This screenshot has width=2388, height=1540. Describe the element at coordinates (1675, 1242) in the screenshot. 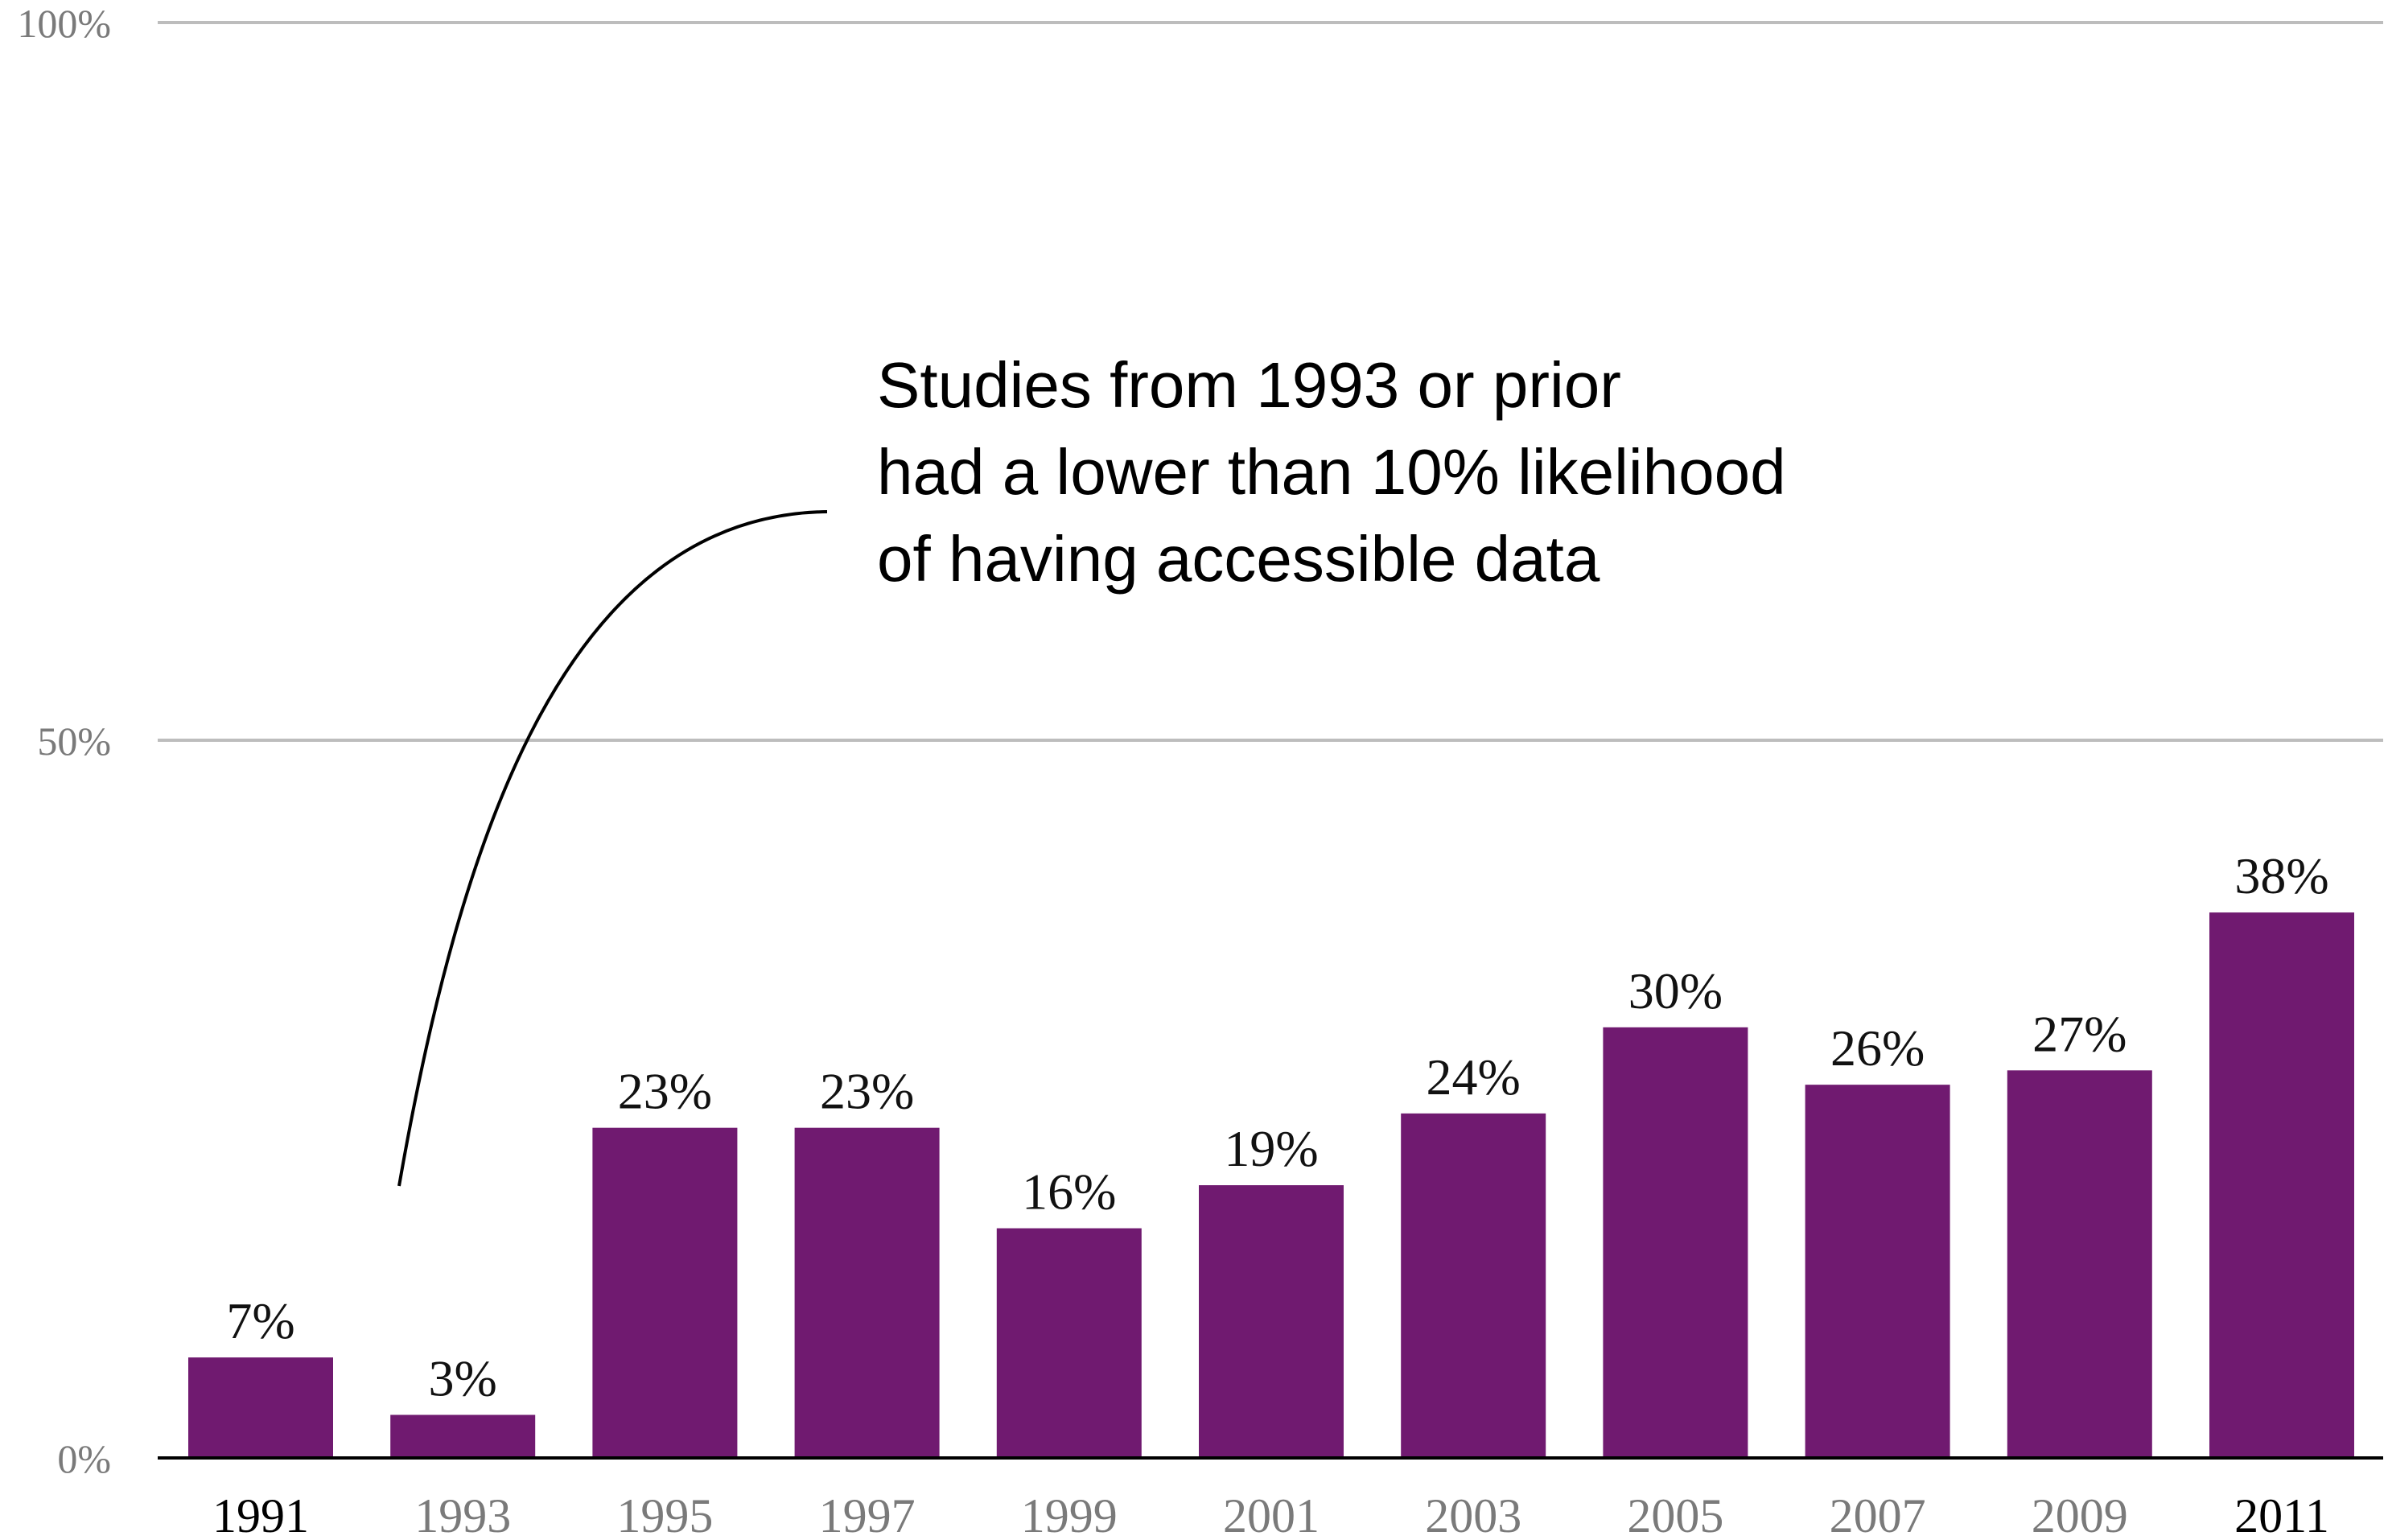

I see `bar-2005` at that location.